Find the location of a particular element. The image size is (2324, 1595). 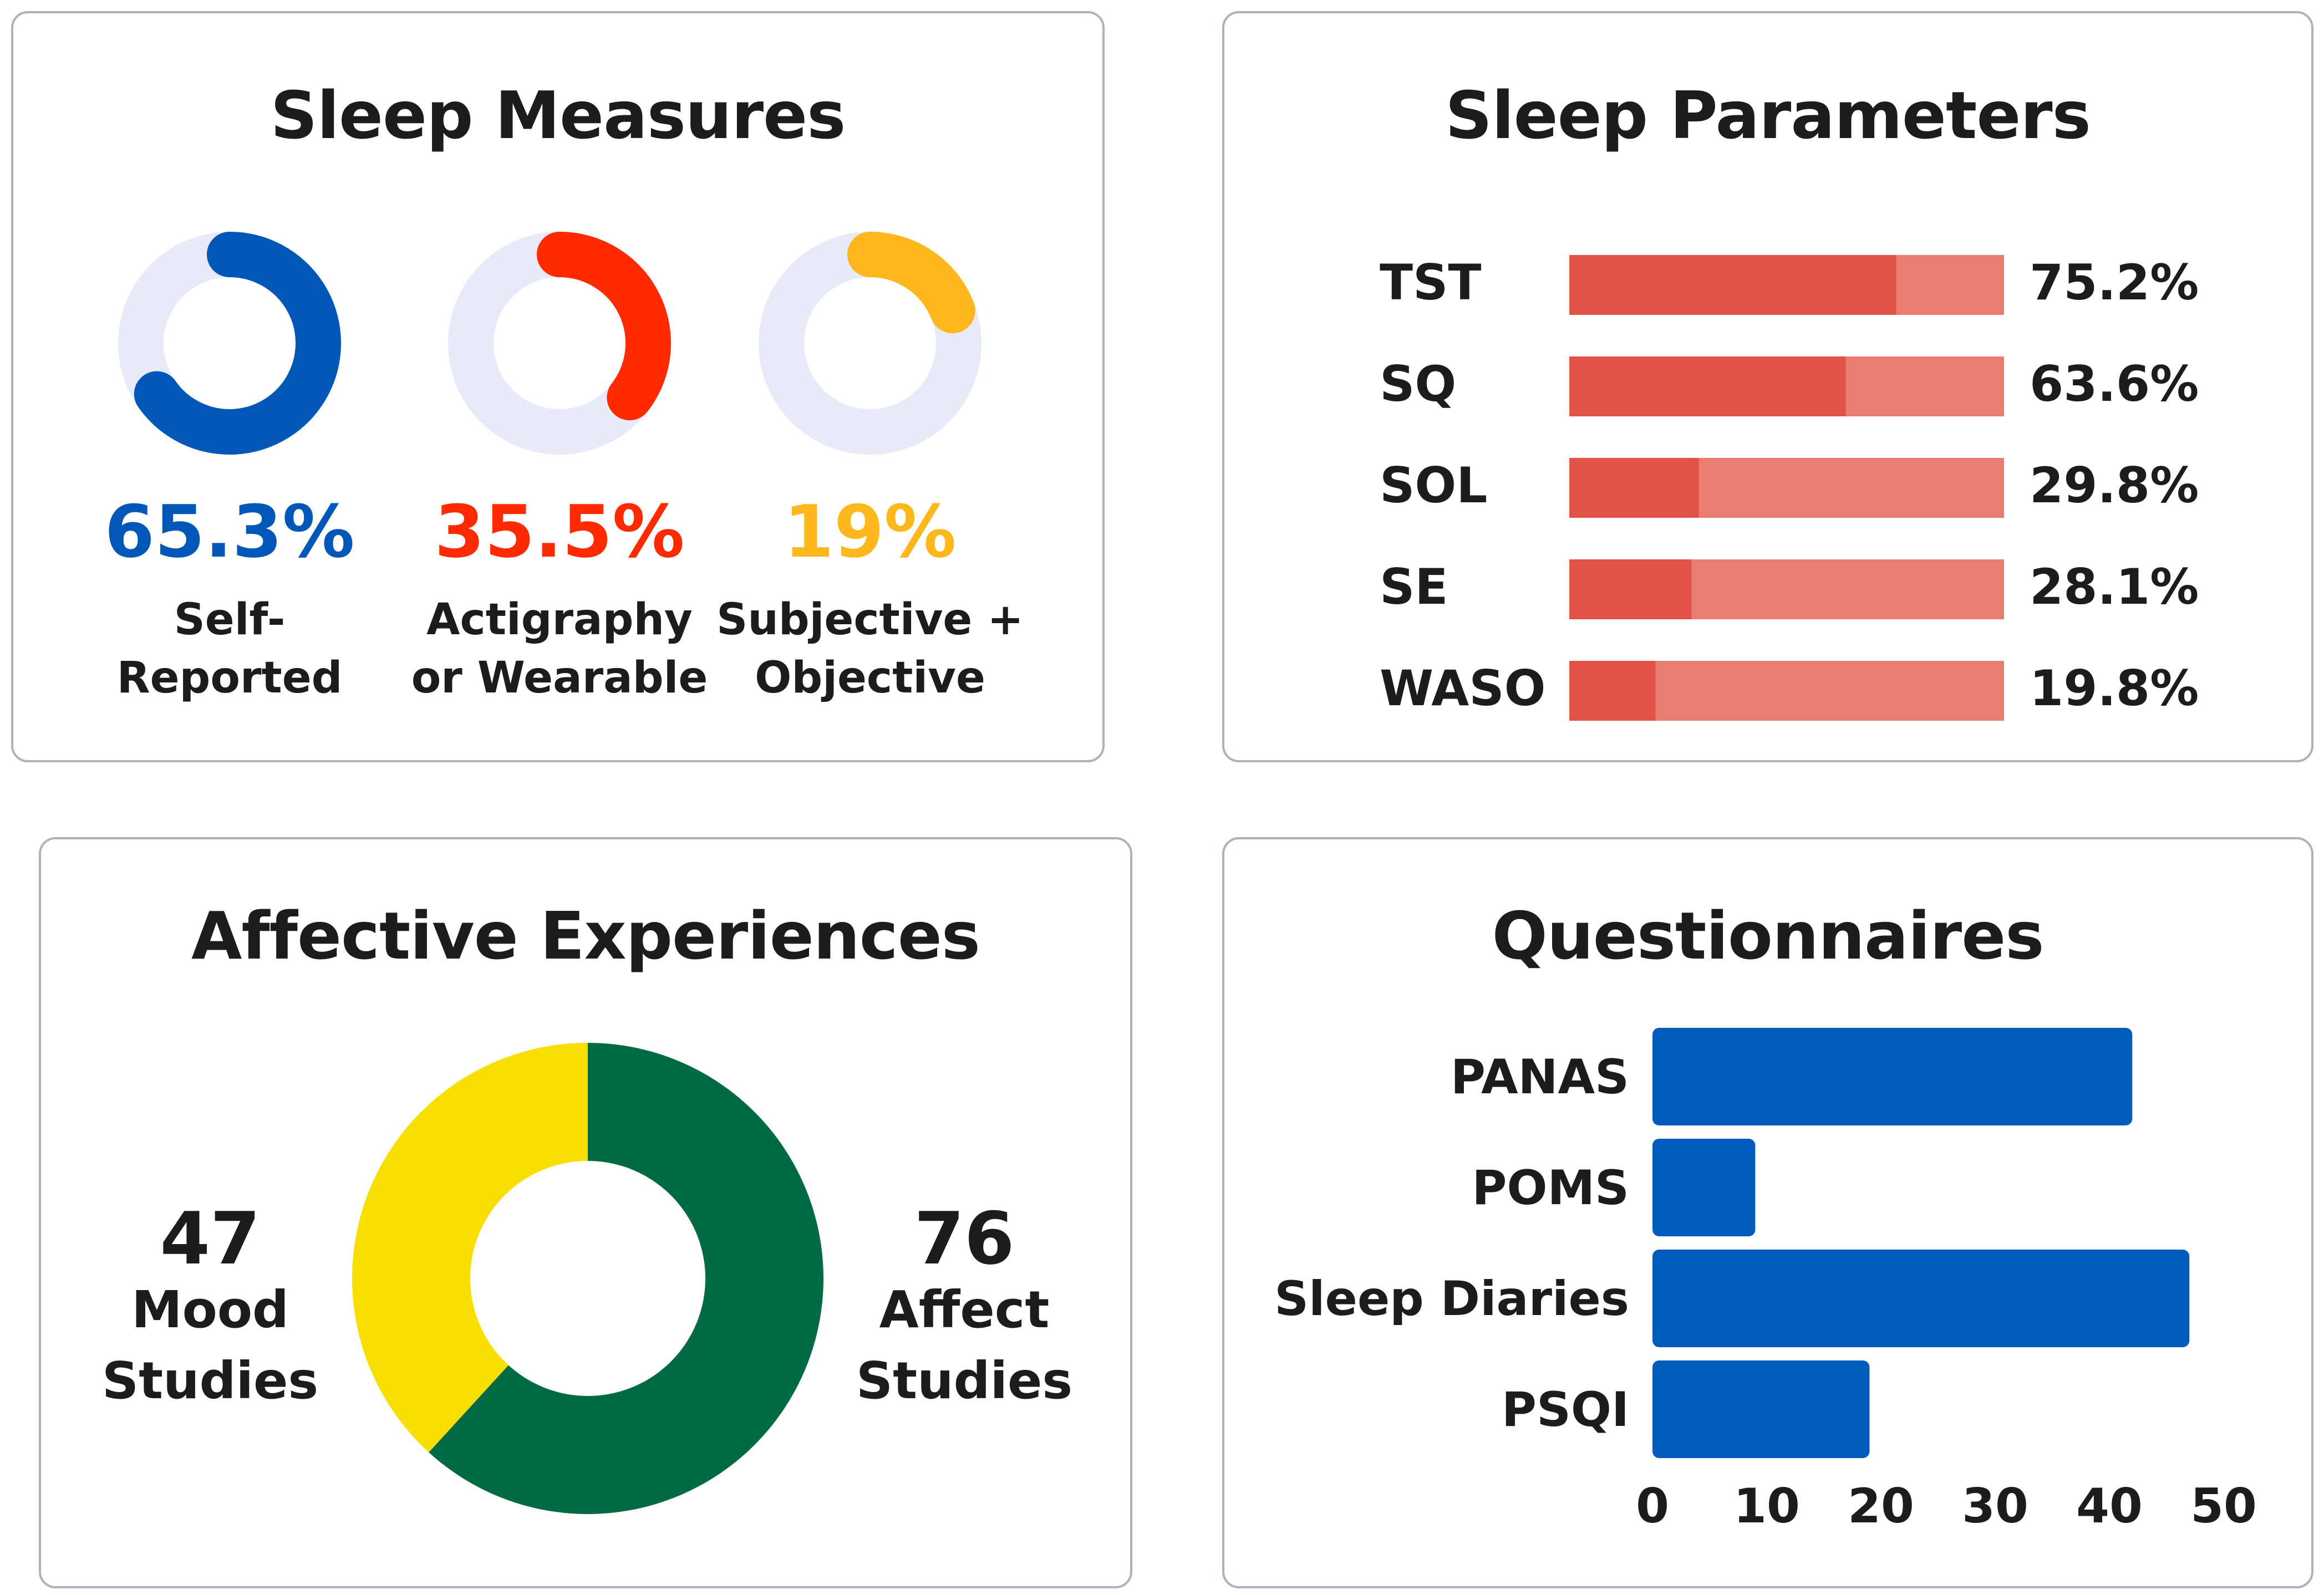

donut-count-label: 47 is located at coordinates (210, 1238).